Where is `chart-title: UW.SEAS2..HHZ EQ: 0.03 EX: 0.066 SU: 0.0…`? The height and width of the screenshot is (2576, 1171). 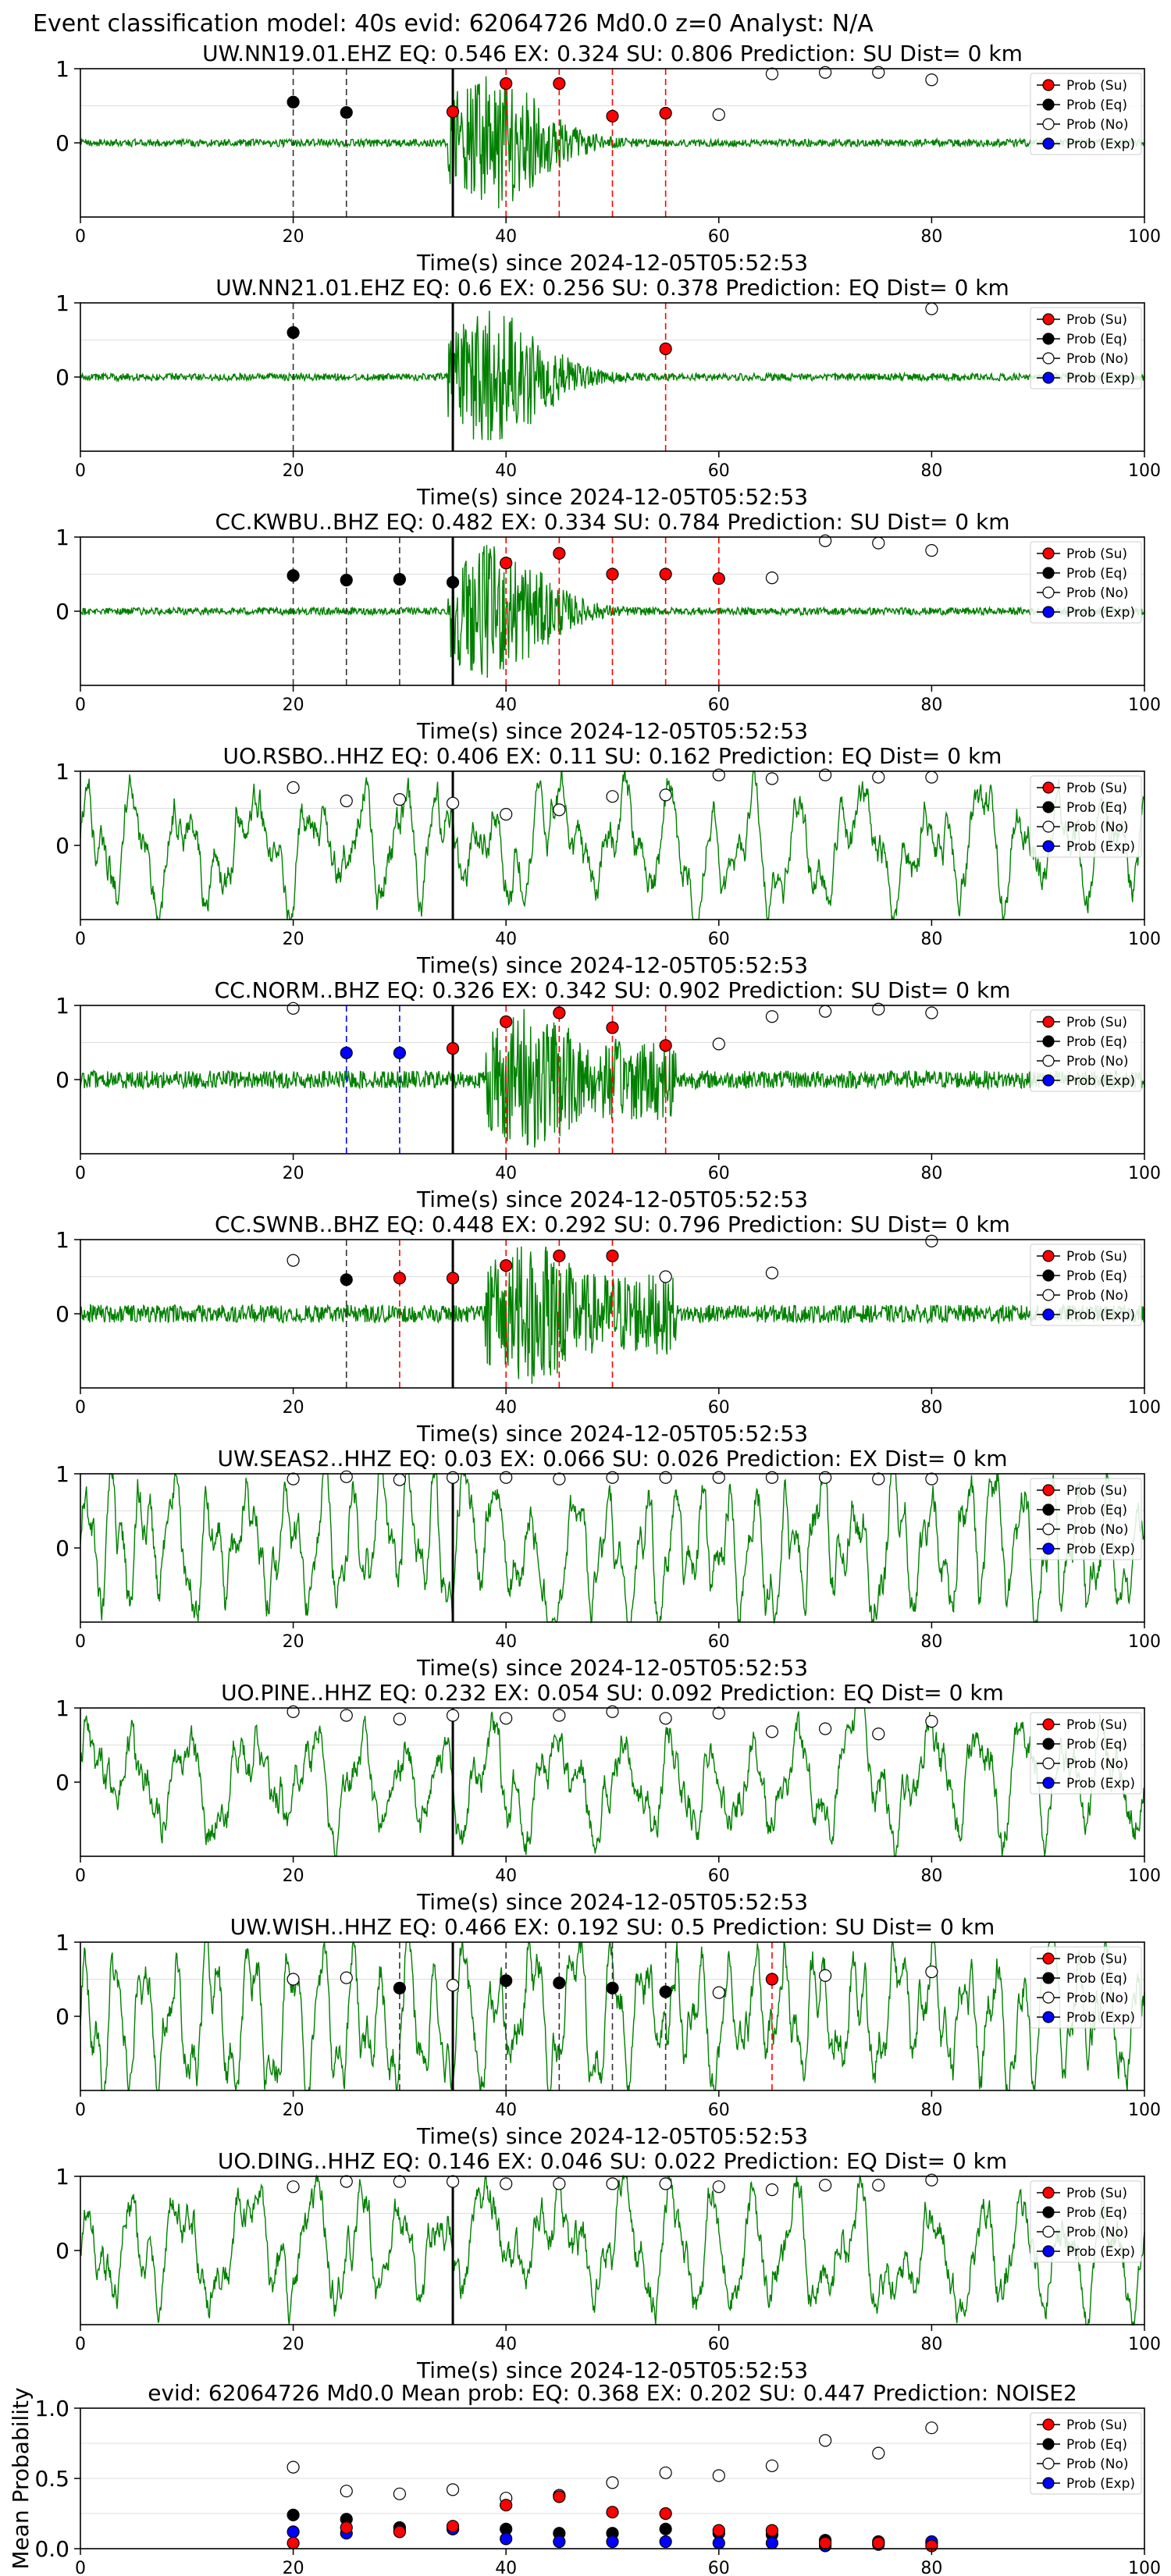
chart-title: UW.SEAS2..HHZ EQ: 0.03 EX: 0.066 SU: 0.0… is located at coordinates (613, 1458).